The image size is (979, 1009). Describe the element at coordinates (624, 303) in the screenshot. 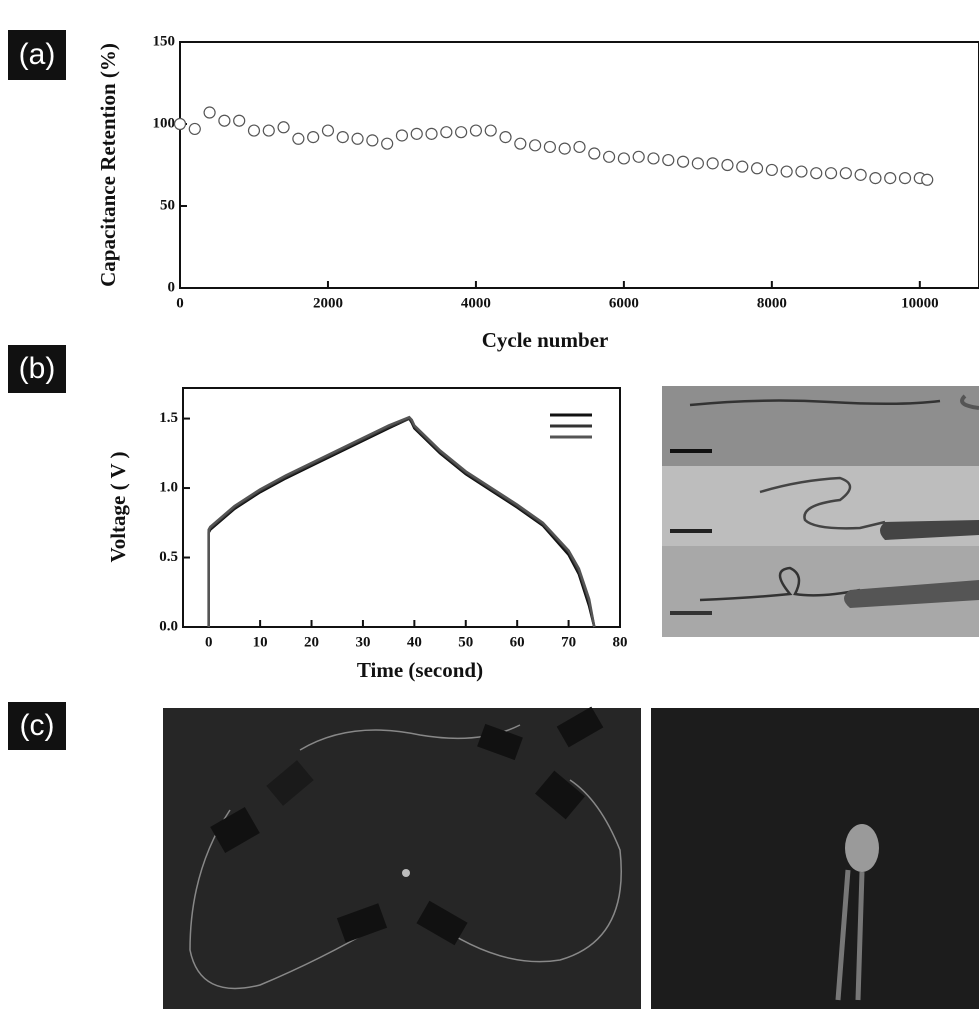

I see `x-tick-label: 6000` at that location.